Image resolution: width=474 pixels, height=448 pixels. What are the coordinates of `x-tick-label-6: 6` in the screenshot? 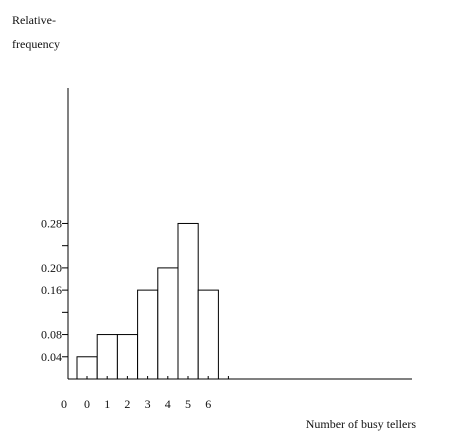 It's located at (208, 404).